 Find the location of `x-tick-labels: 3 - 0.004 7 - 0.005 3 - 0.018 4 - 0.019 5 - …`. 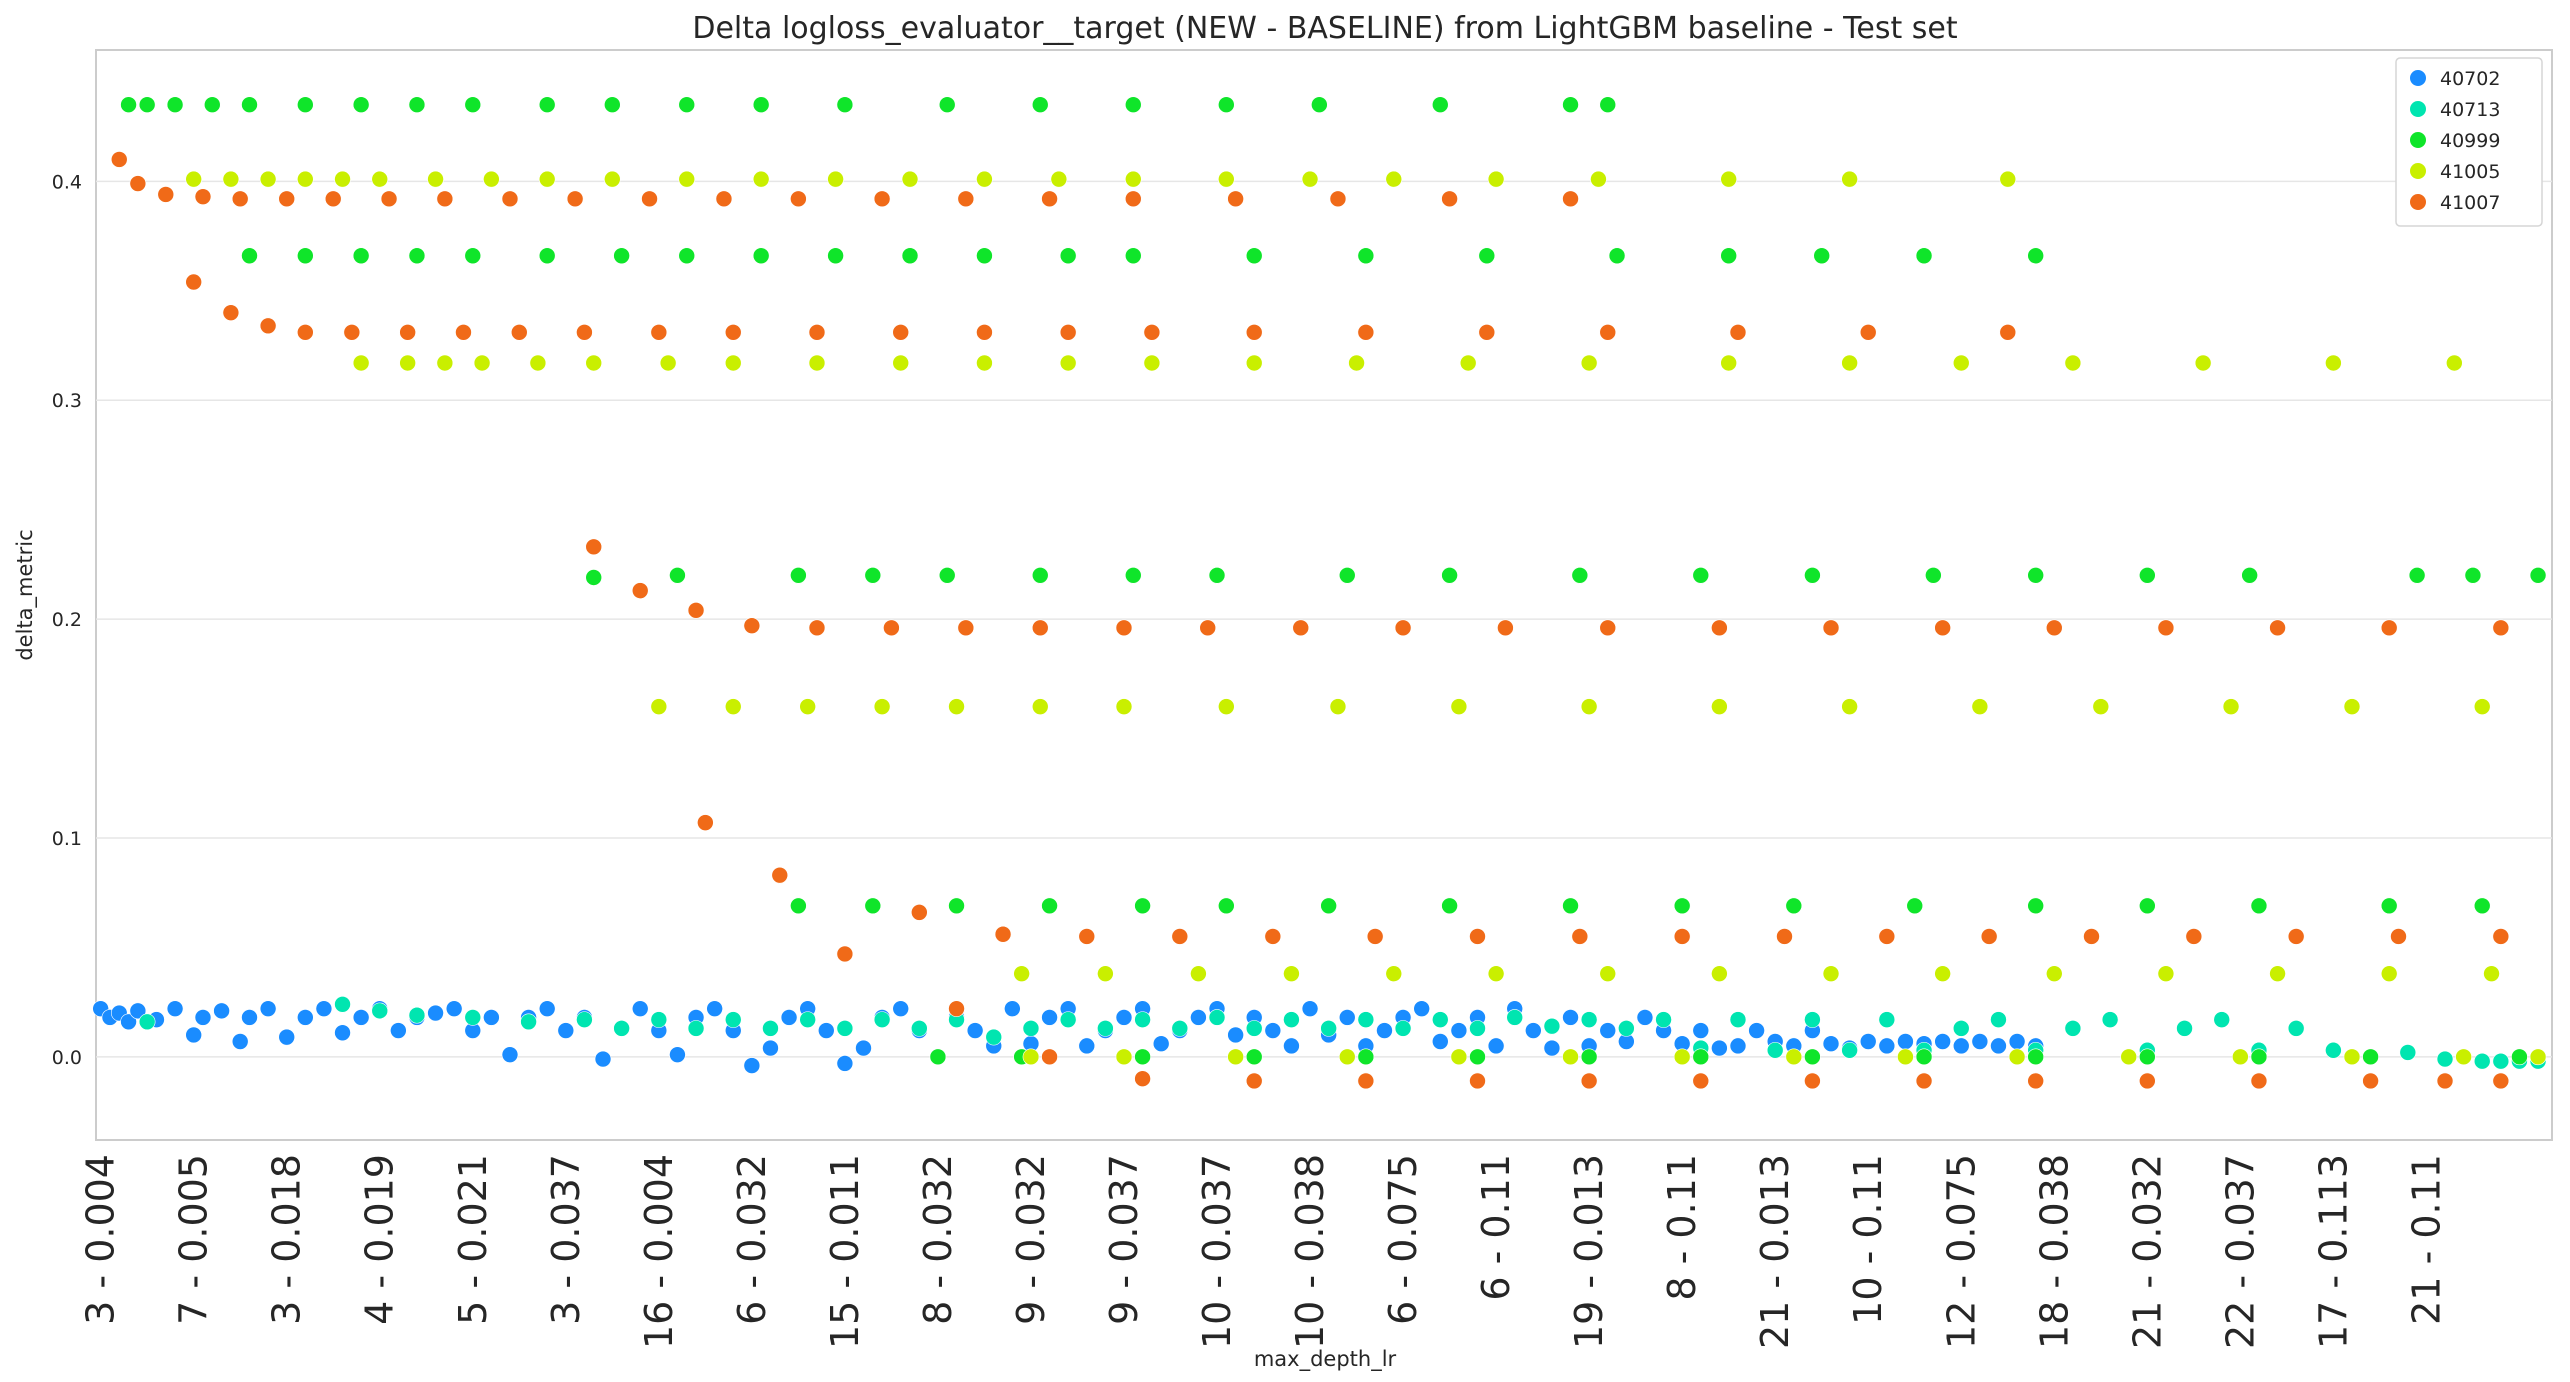

x-tick-labels: 3 - 0.004 7 - 0.005 3 - 0.018 4 - 0.019 5 - … is located at coordinates (1264, 1251).